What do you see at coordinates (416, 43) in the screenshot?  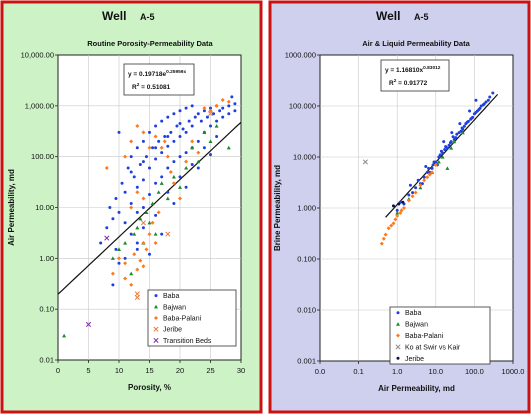 I see `chart-title: Air & Liquid Permeability Data` at bounding box center [416, 43].